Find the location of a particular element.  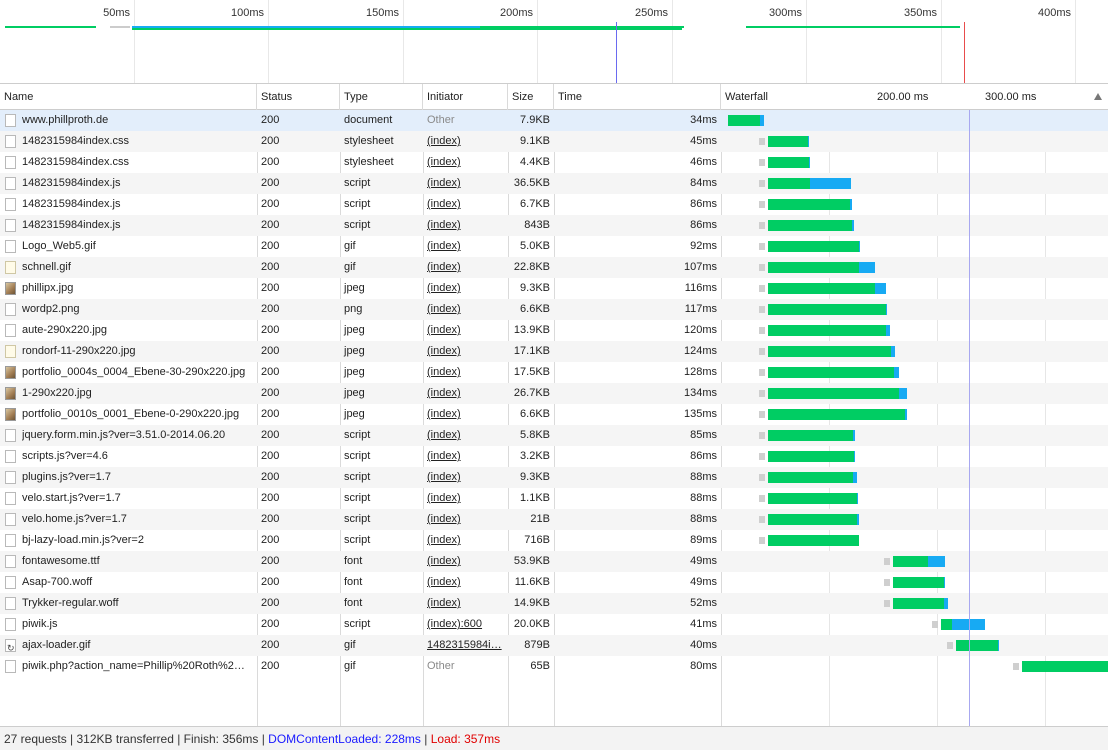

request-name: fontawesome.ttf is located at coordinates (61, 561).